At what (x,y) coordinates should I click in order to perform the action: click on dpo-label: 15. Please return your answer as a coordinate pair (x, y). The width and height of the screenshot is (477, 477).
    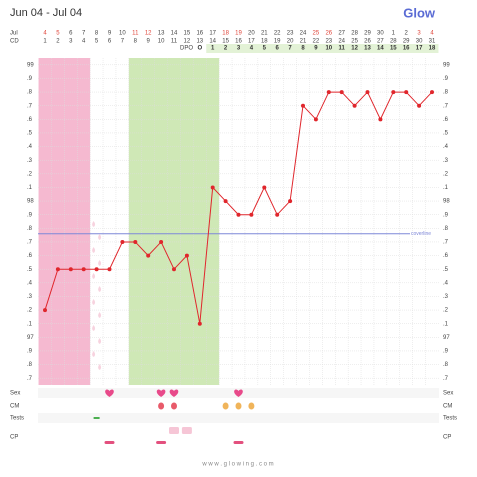
    Looking at the image, I should click on (393, 49).